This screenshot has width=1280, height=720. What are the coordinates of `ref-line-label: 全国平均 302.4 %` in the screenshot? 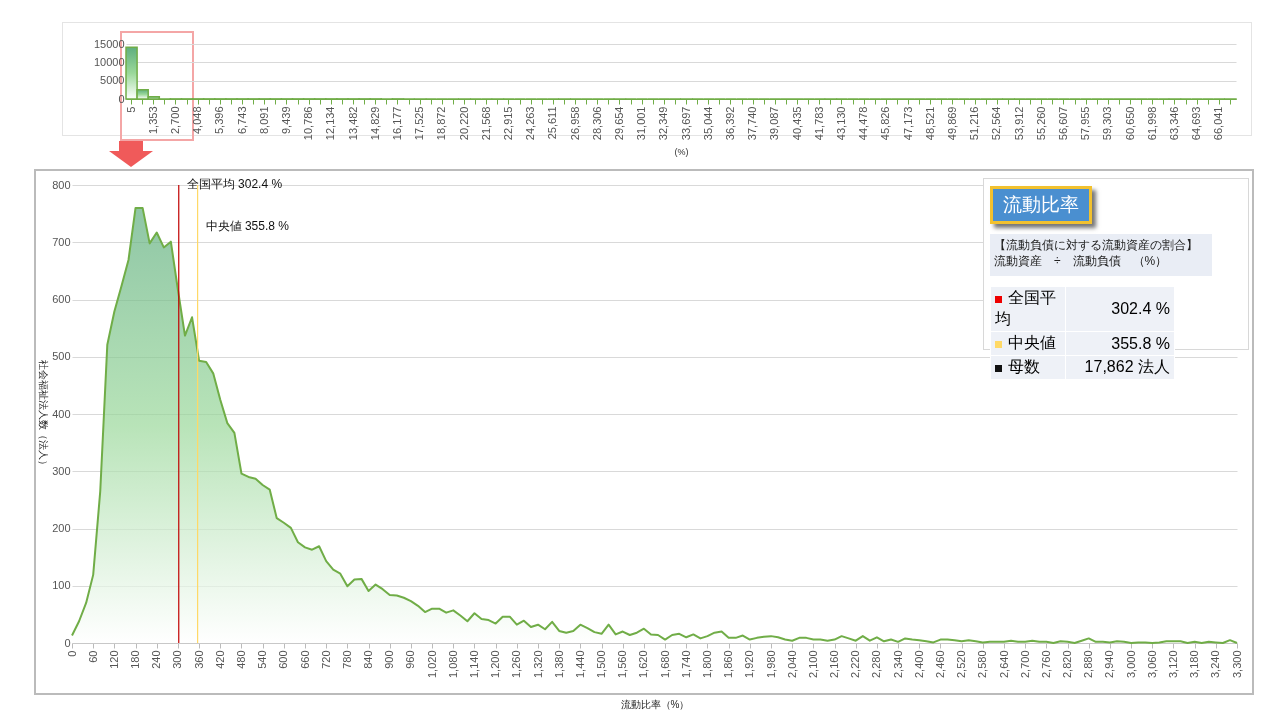 It's located at (234, 184).